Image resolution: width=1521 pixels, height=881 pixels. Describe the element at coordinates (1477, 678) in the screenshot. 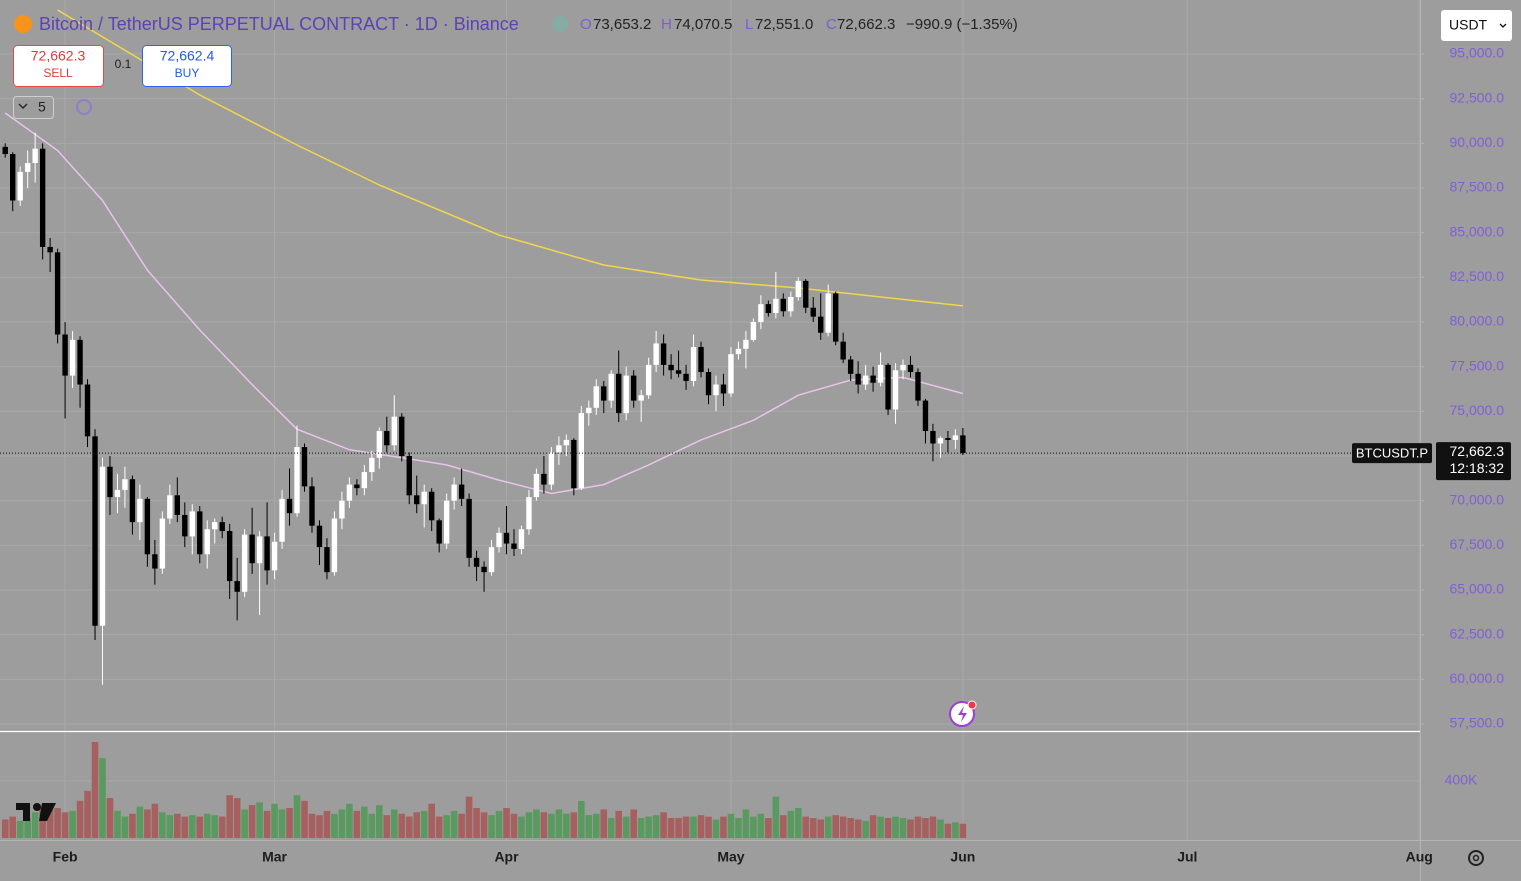

I see `y-tick-label: 60,000.0` at that location.